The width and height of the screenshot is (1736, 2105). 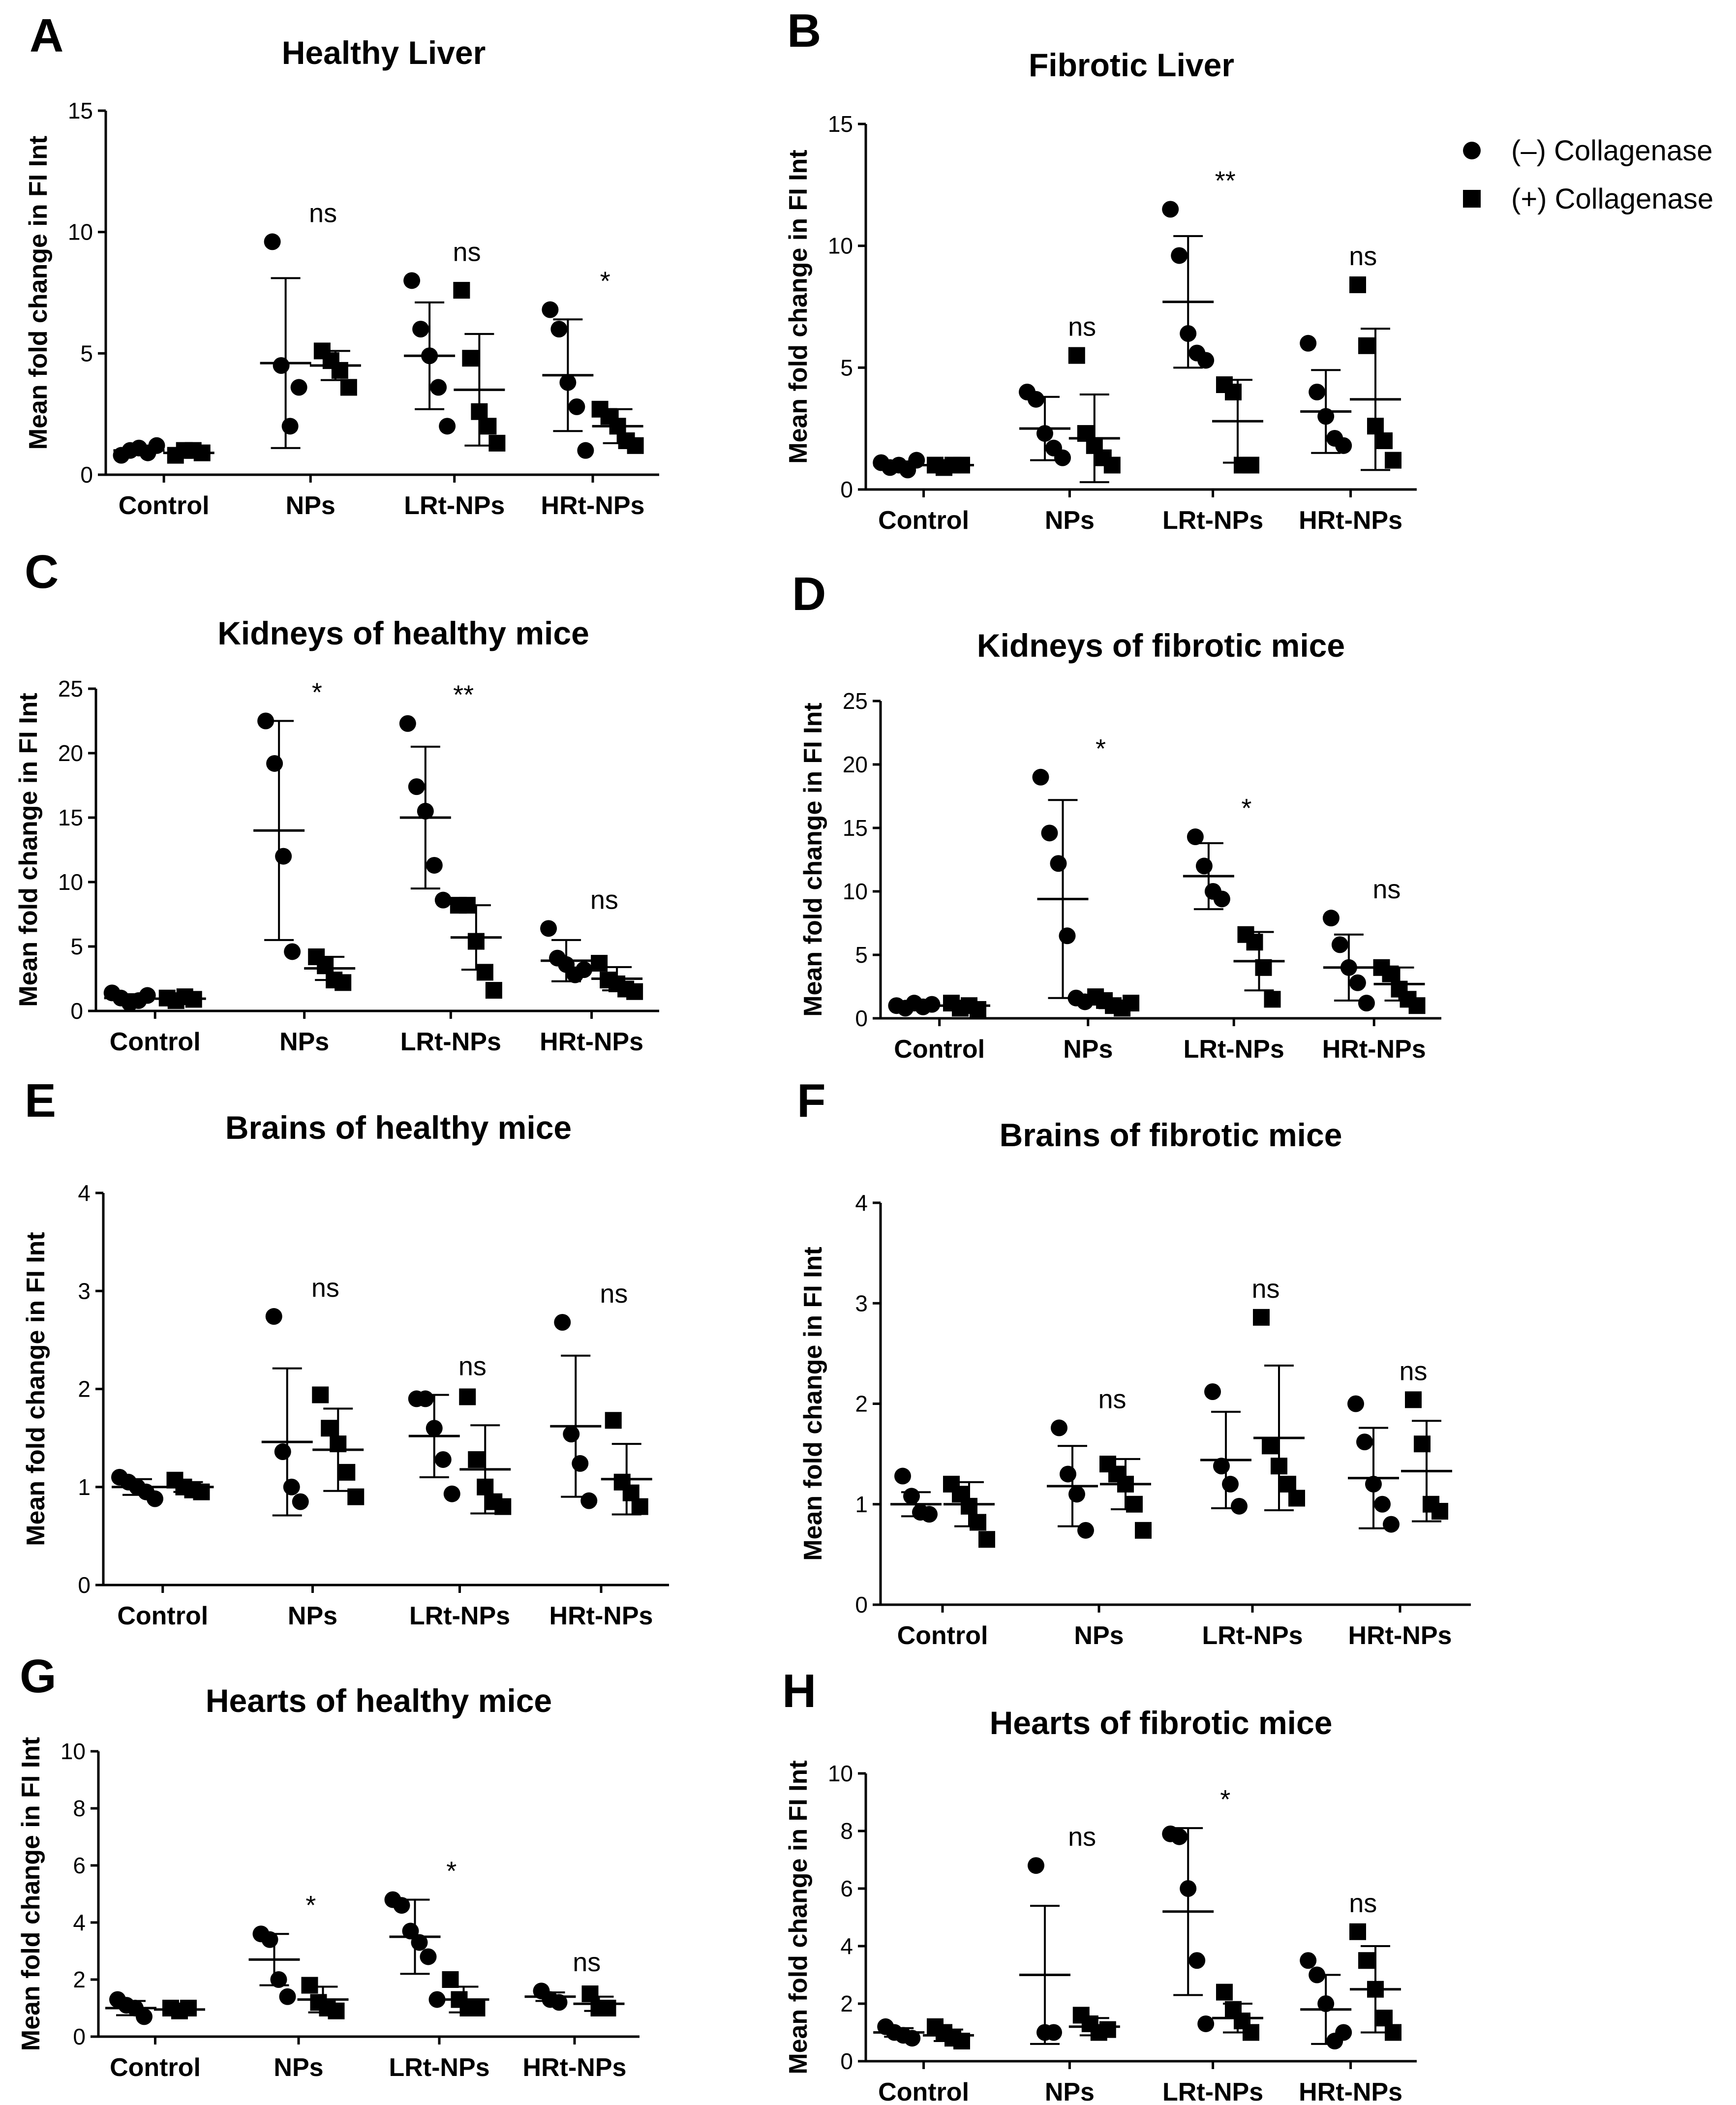 I want to click on significance-label-c-2: **, so click(x=464, y=695).